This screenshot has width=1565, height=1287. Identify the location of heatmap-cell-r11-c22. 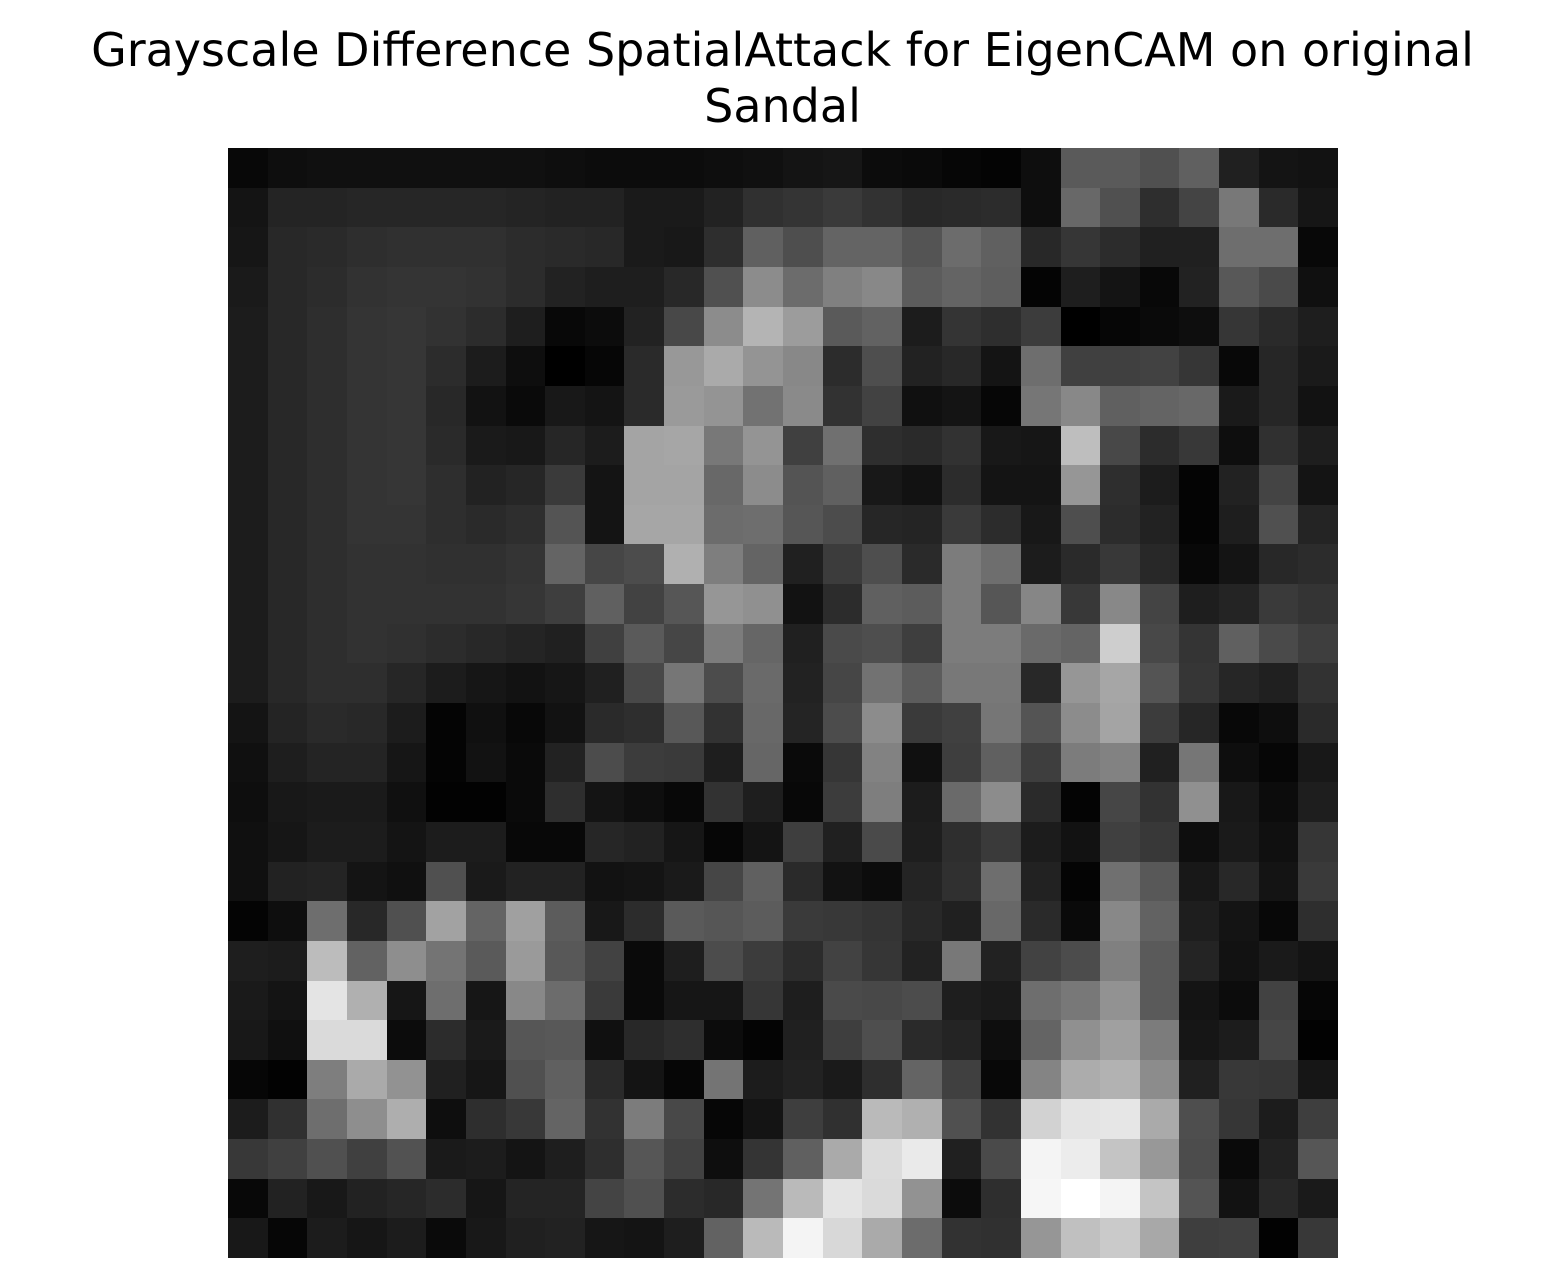
(1120, 604).